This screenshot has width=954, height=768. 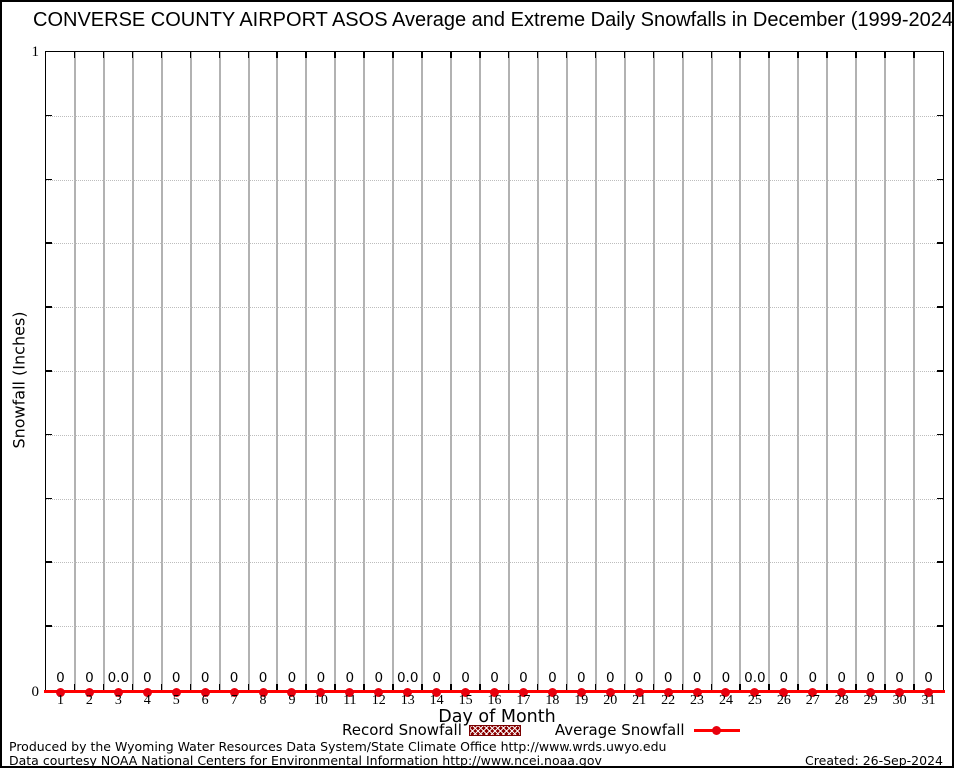 What do you see at coordinates (497, 717) in the screenshot?
I see `x-axis-title: Day of Month` at bounding box center [497, 717].